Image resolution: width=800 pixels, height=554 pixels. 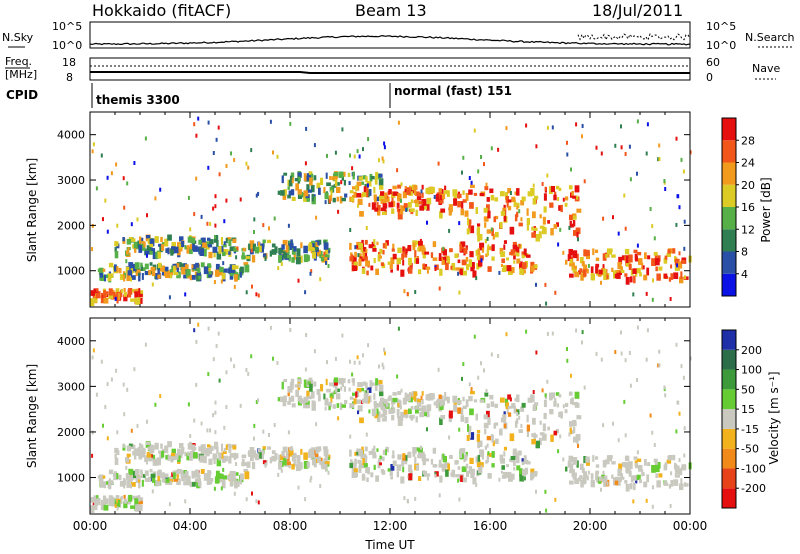 I want to click on velocity-colorbar-tick-label-0: -200, so click(x=753, y=488).